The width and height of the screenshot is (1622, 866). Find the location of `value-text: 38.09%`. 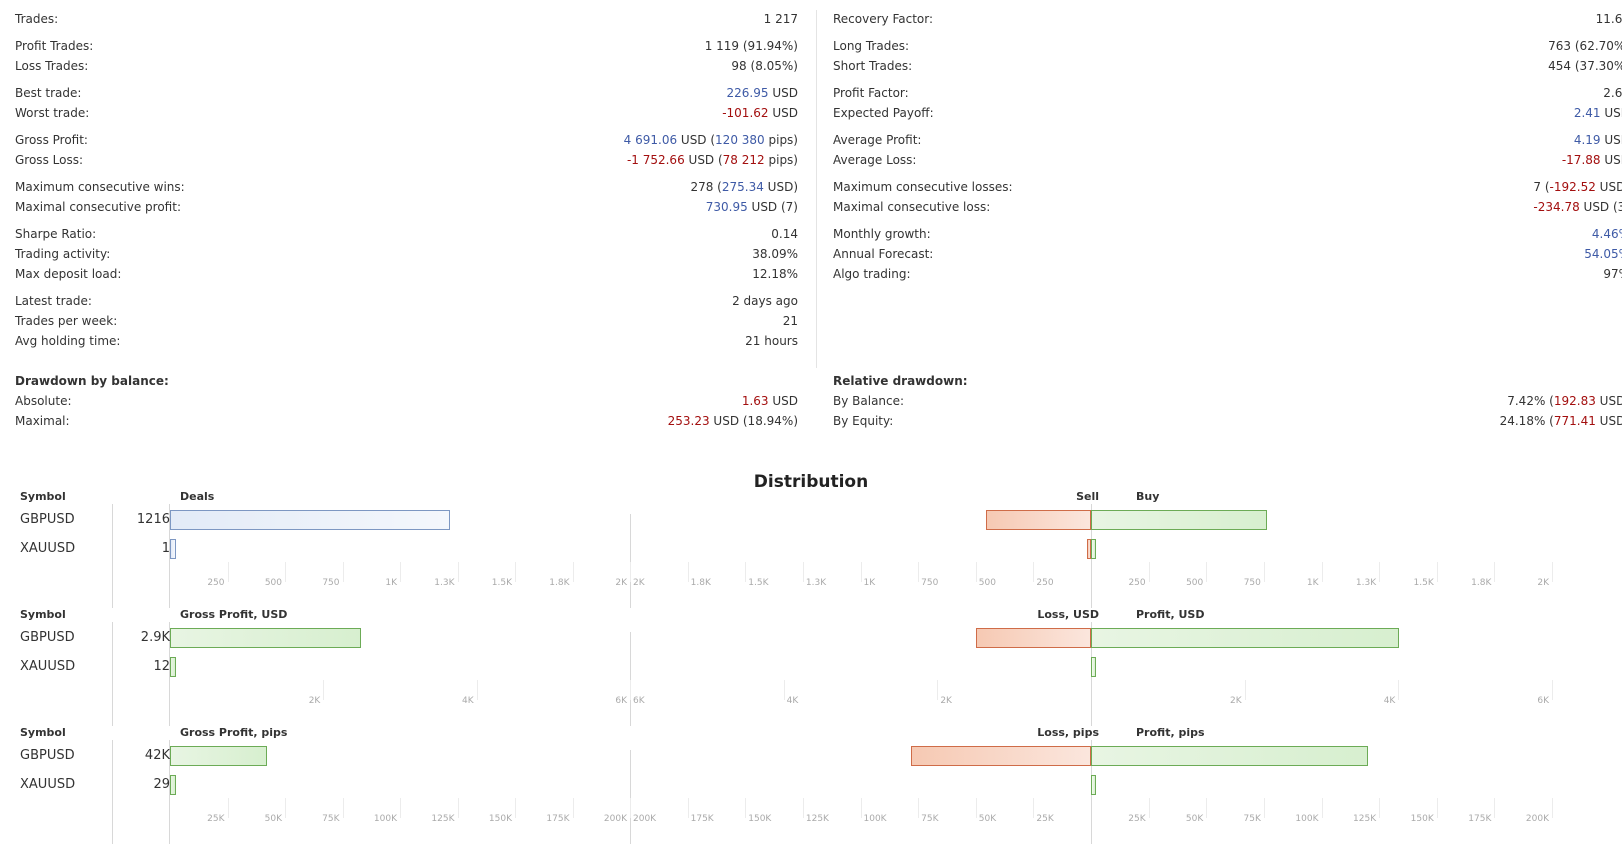

value-text: 38.09% is located at coordinates (775, 254).